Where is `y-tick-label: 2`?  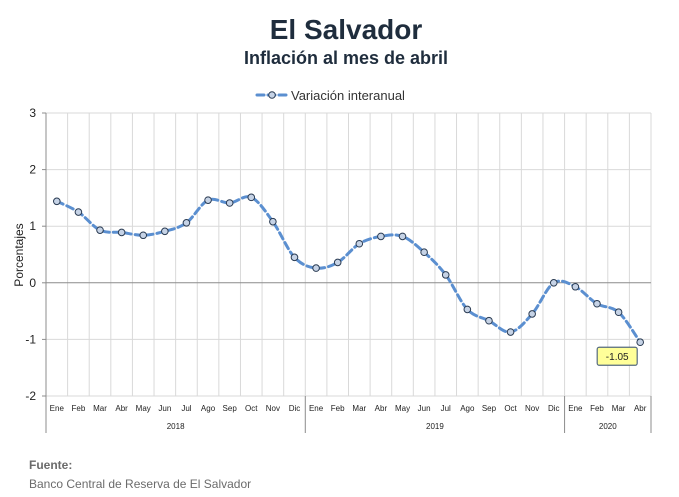 y-tick-label: 2 is located at coordinates (32, 170).